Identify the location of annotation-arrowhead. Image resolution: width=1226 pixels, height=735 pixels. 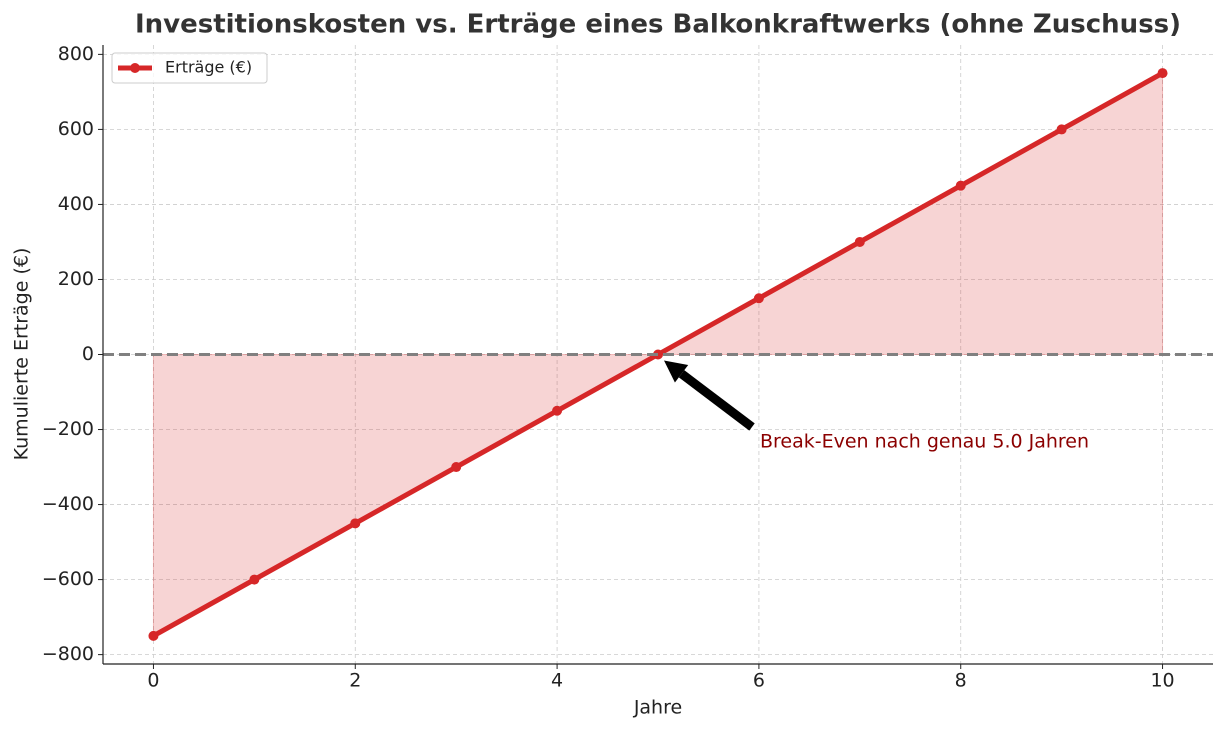
(676, 371).